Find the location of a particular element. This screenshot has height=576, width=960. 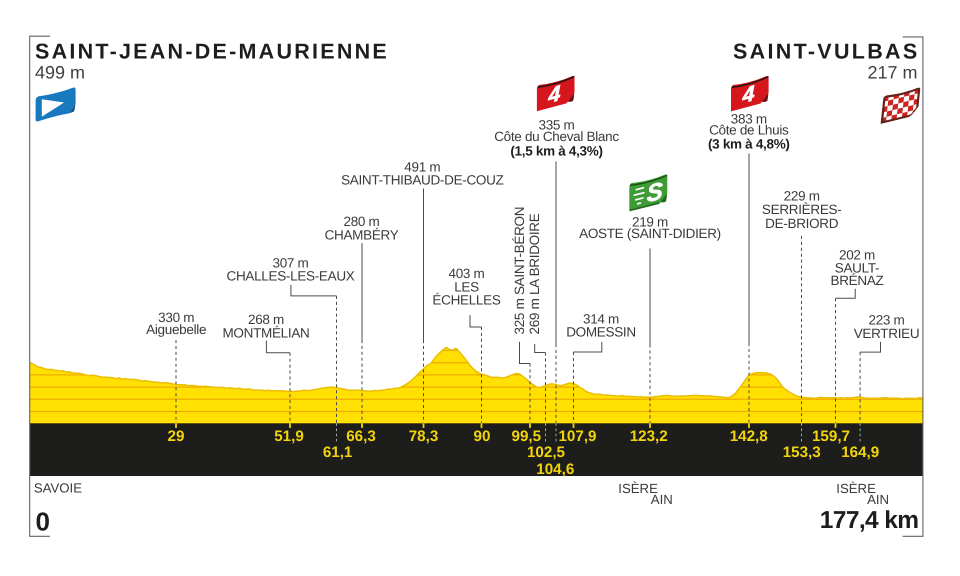

svg-text: 66,3 is located at coordinates (361, 436).